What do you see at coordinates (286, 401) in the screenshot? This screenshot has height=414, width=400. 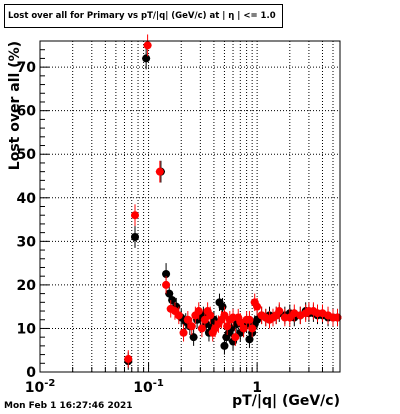 I see `x-axis-title: pT/|q| (GeV/c)` at bounding box center [286, 401].